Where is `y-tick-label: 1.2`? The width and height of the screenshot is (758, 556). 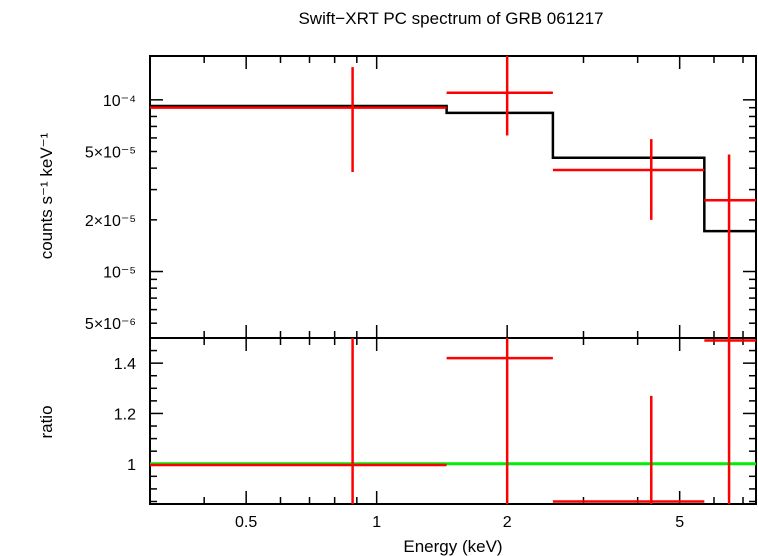
y-tick-label: 1.2 is located at coordinates (125, 414).